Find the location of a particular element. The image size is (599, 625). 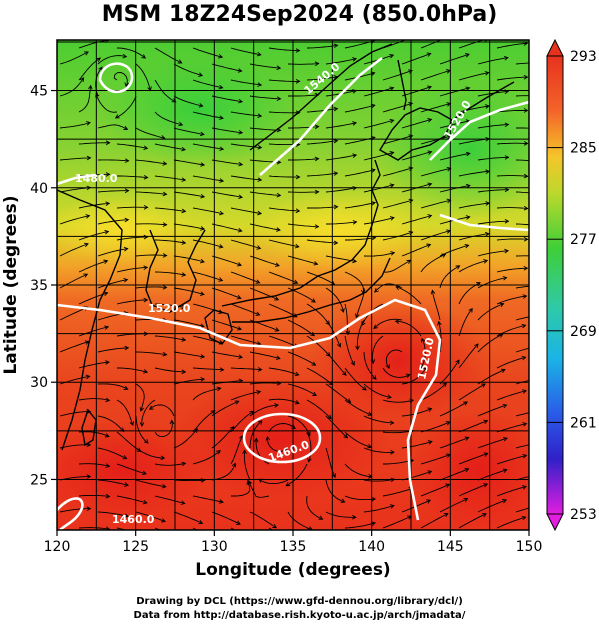

colorbar-tick-label: 261 is located at coordinates (583, 423).